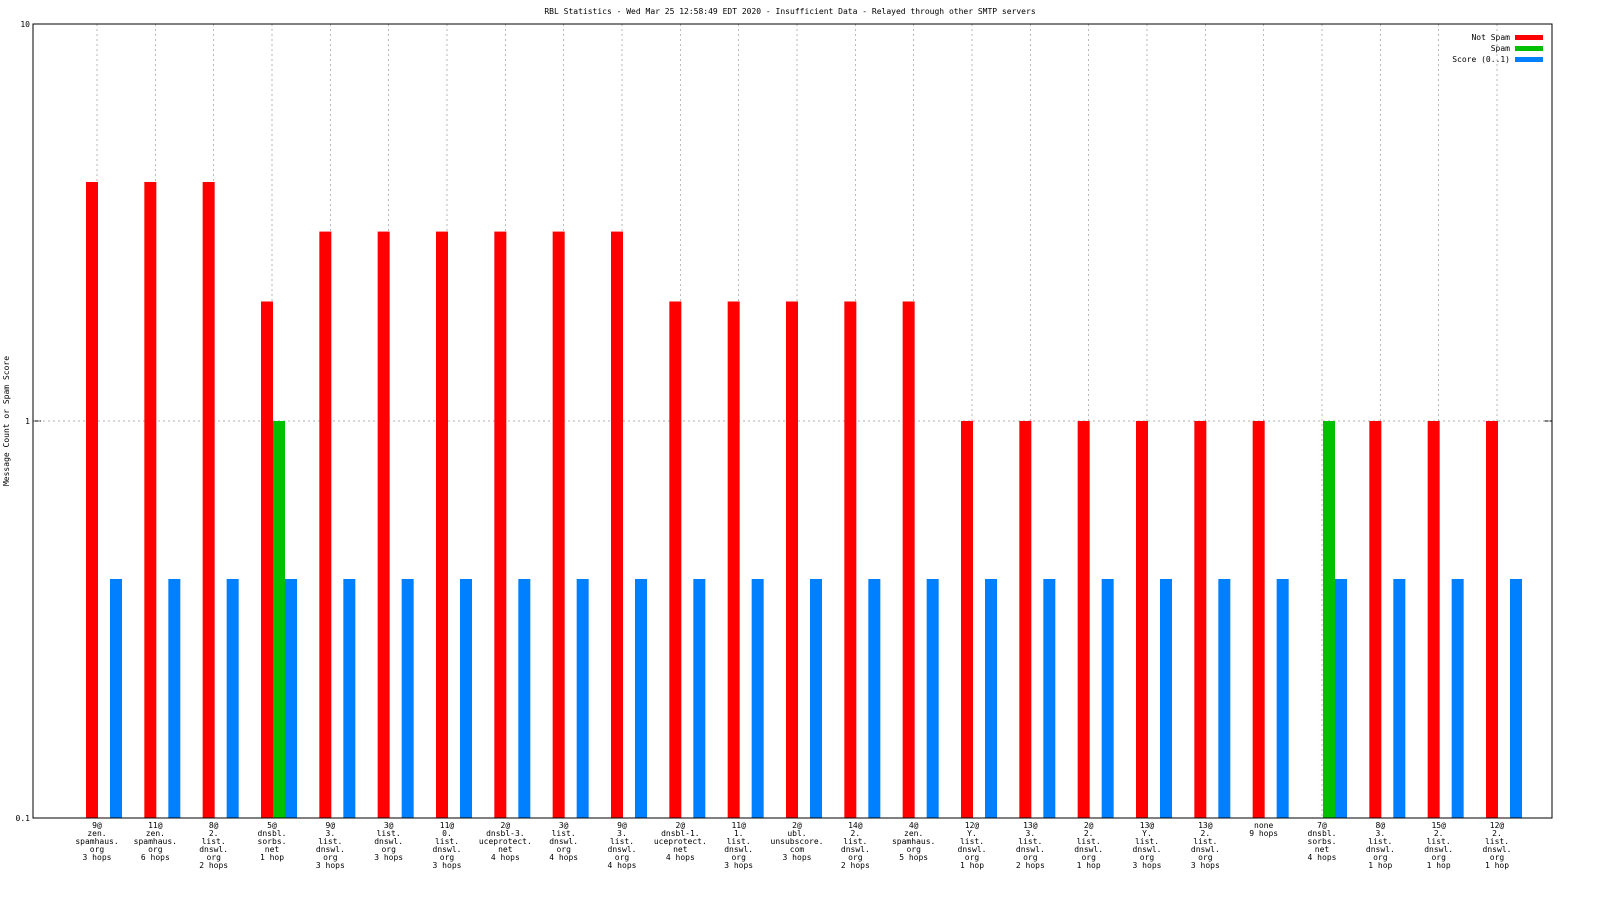  Describe the element at coordinates (855, 825) in the screenshot. I see `x-tick-label: 14@` at that location.